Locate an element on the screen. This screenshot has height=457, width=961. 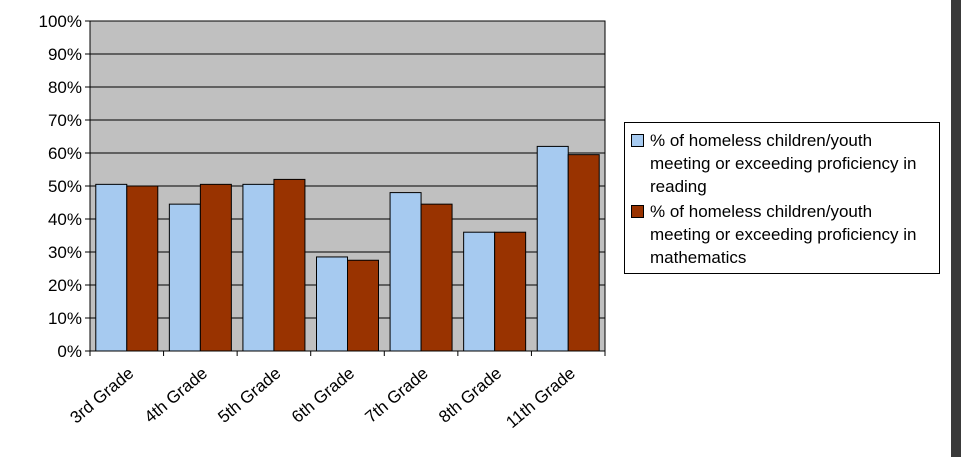
y-tick-label: 60% is located at coordinates (65, 153).